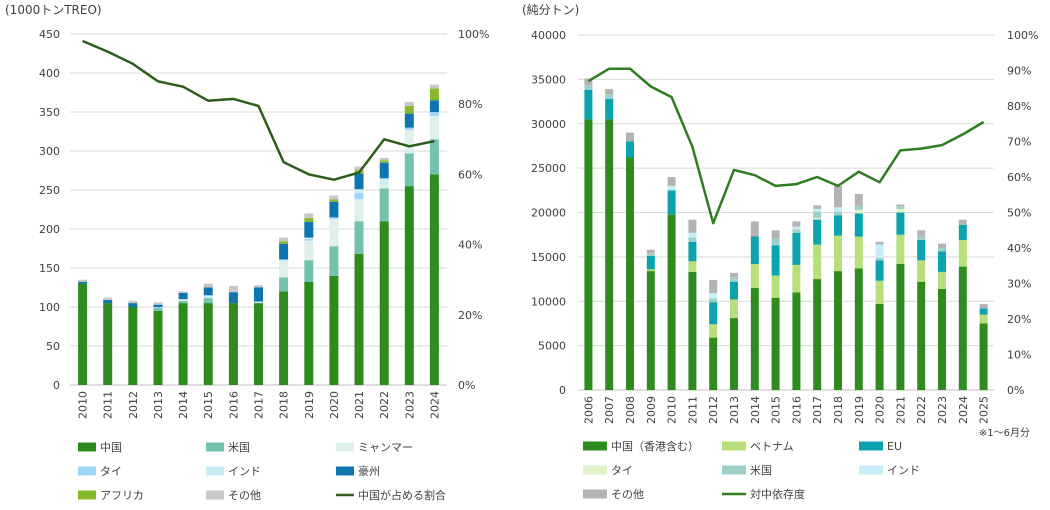  What do you see at coordinates (258, 110) in the screenshot?
I see `left-share-line` at bounding box center [258, 110].